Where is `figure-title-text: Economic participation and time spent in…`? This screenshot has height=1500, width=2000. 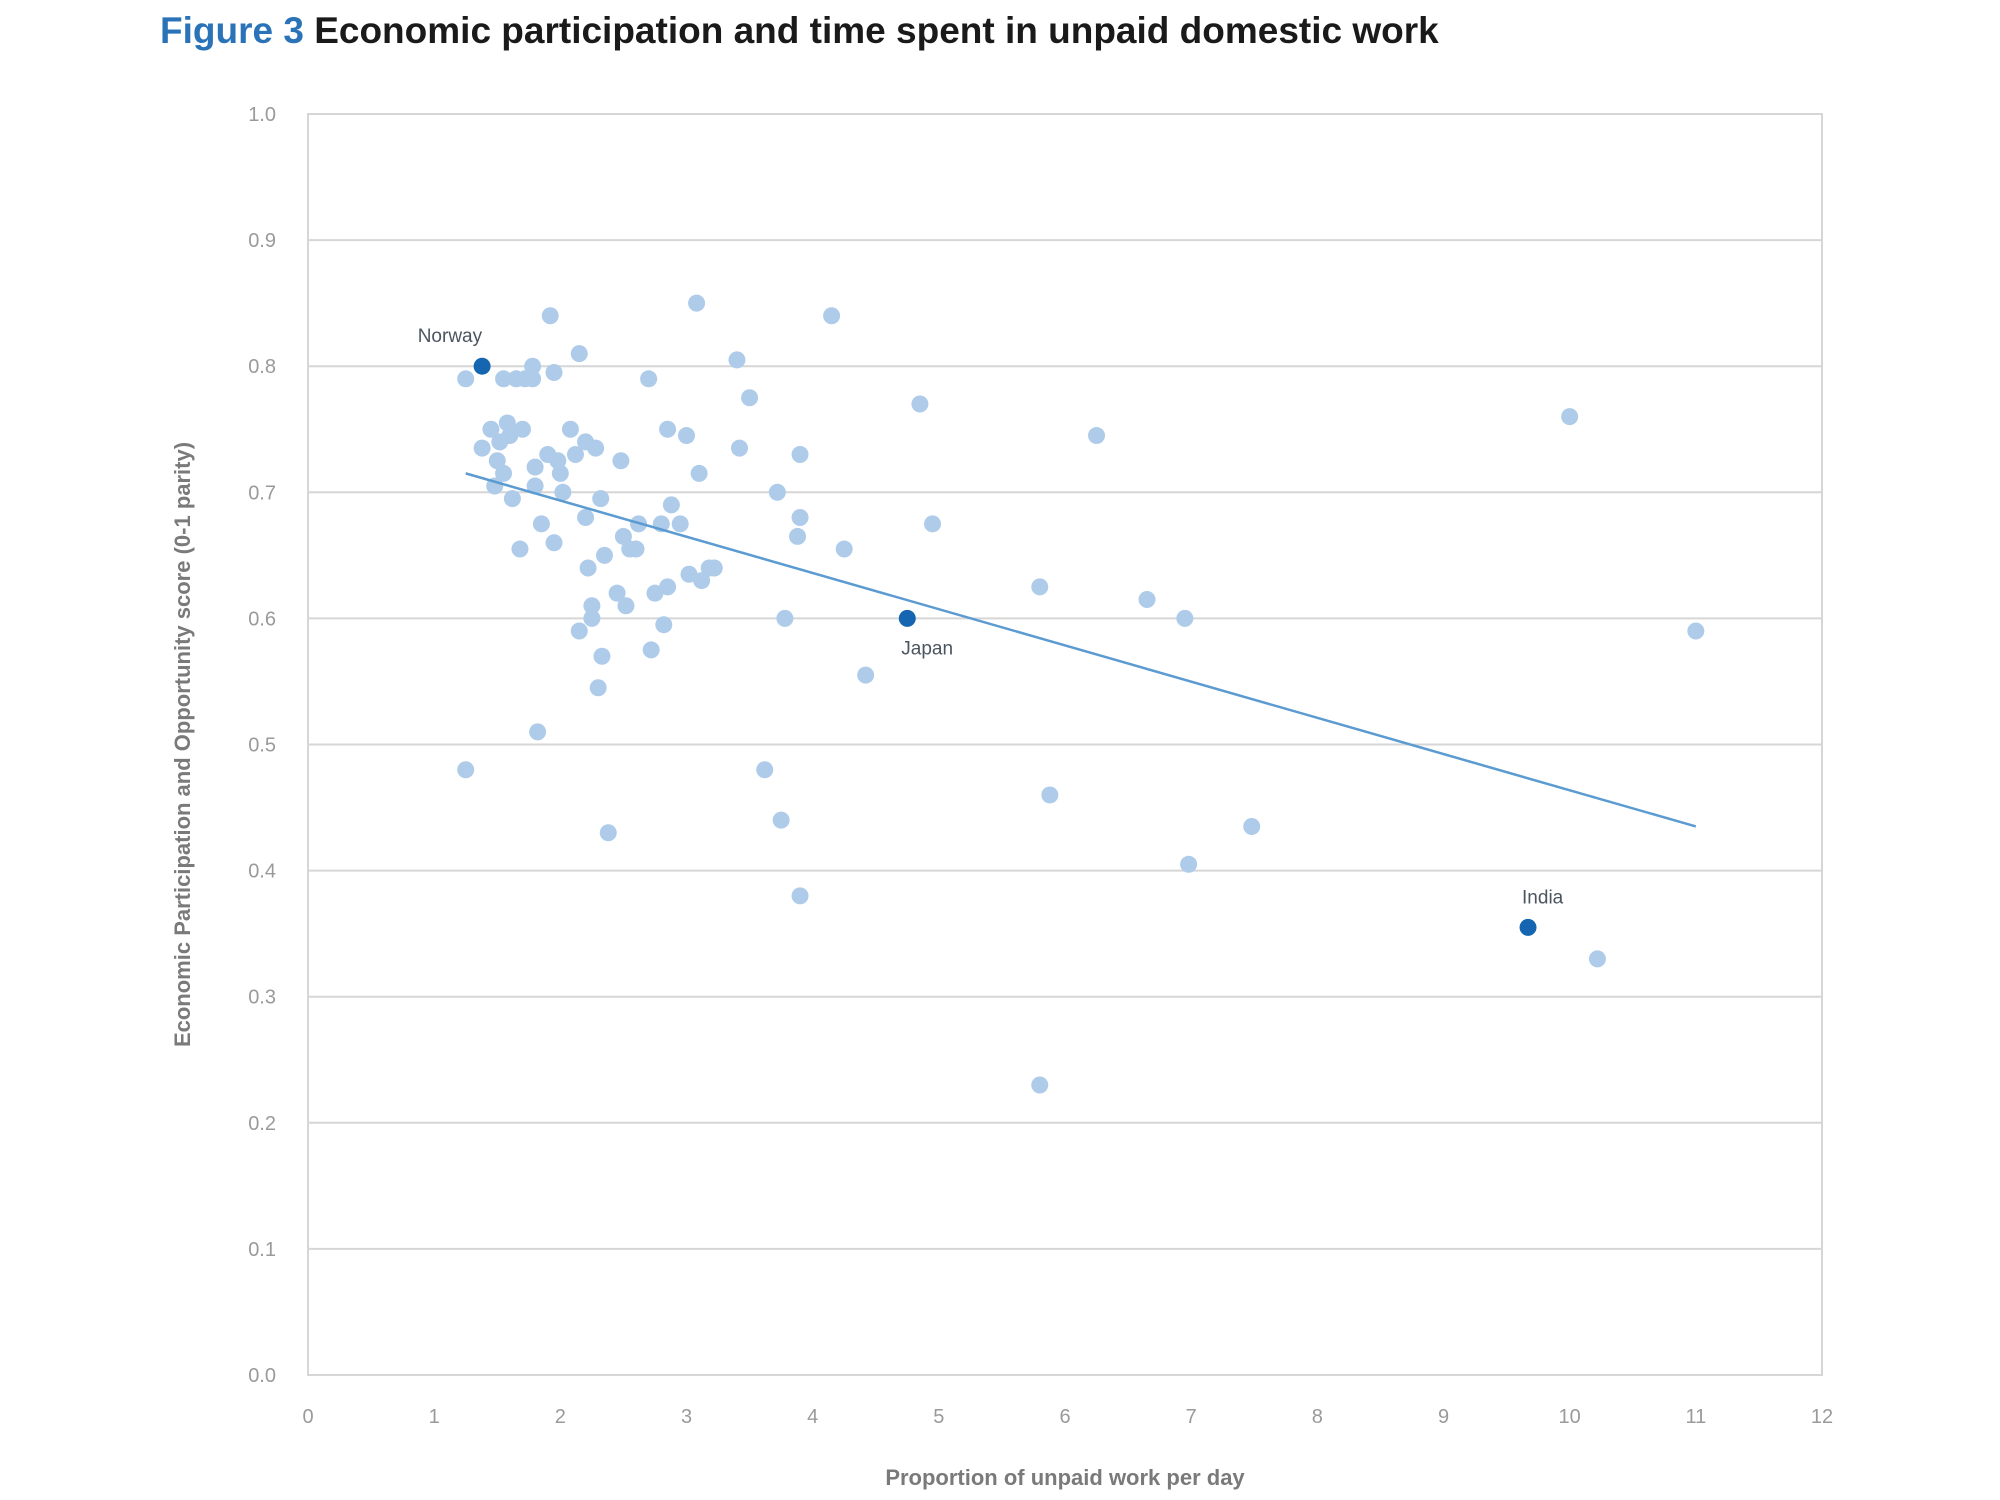
figure-title-text: Economic participation and time spent in… is located at coordinates (876, 30).